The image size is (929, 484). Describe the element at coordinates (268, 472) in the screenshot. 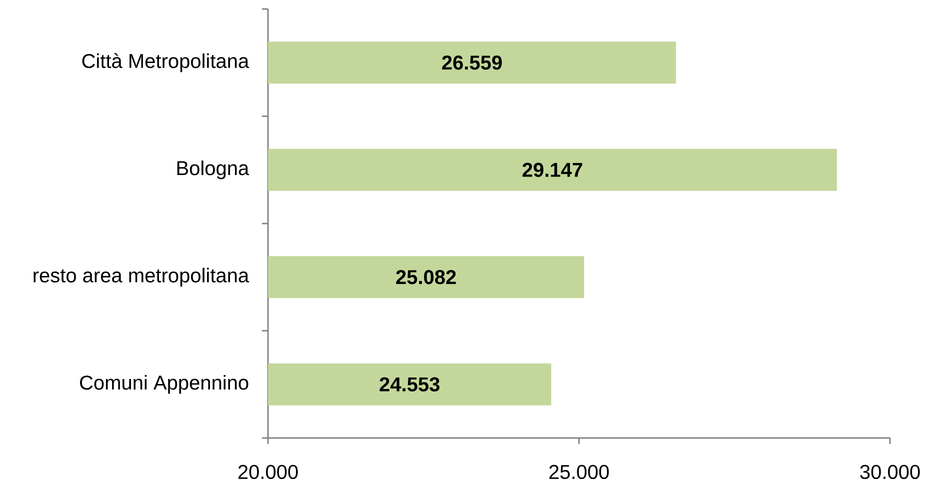

I see `x-tick-label: 20.000` at that location.